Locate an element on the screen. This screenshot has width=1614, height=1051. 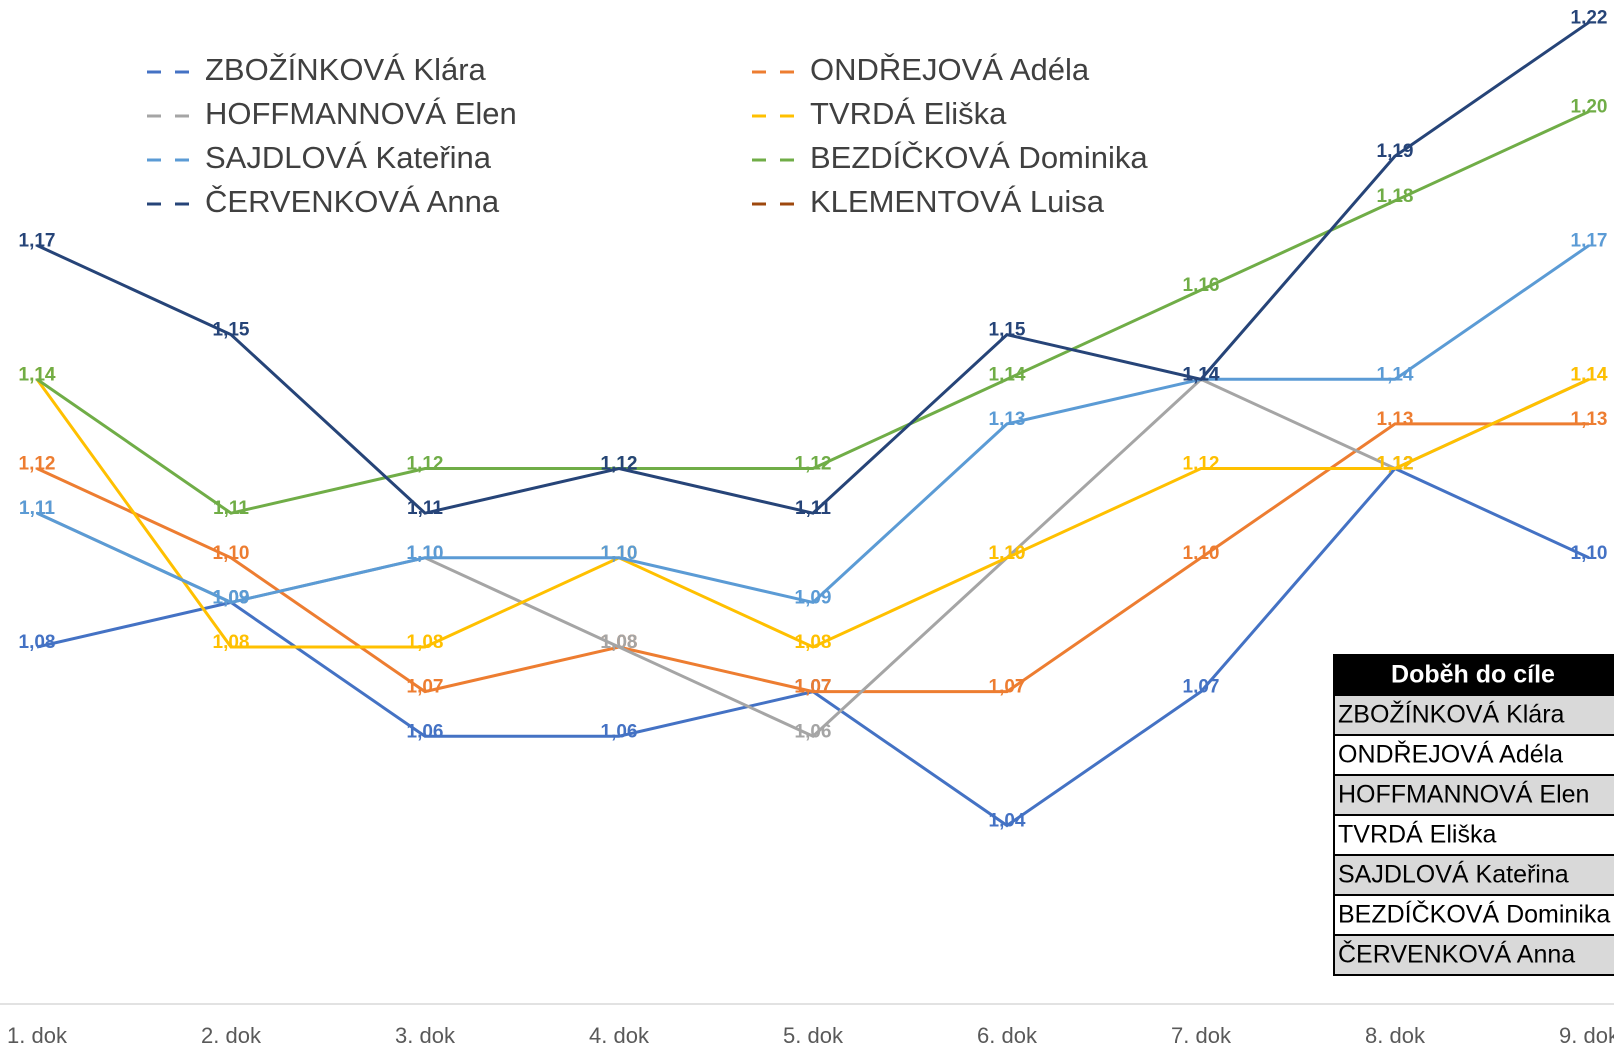
table-cell: SAJDLOVÁ Kateřina is located at coordinates (1453, 874).